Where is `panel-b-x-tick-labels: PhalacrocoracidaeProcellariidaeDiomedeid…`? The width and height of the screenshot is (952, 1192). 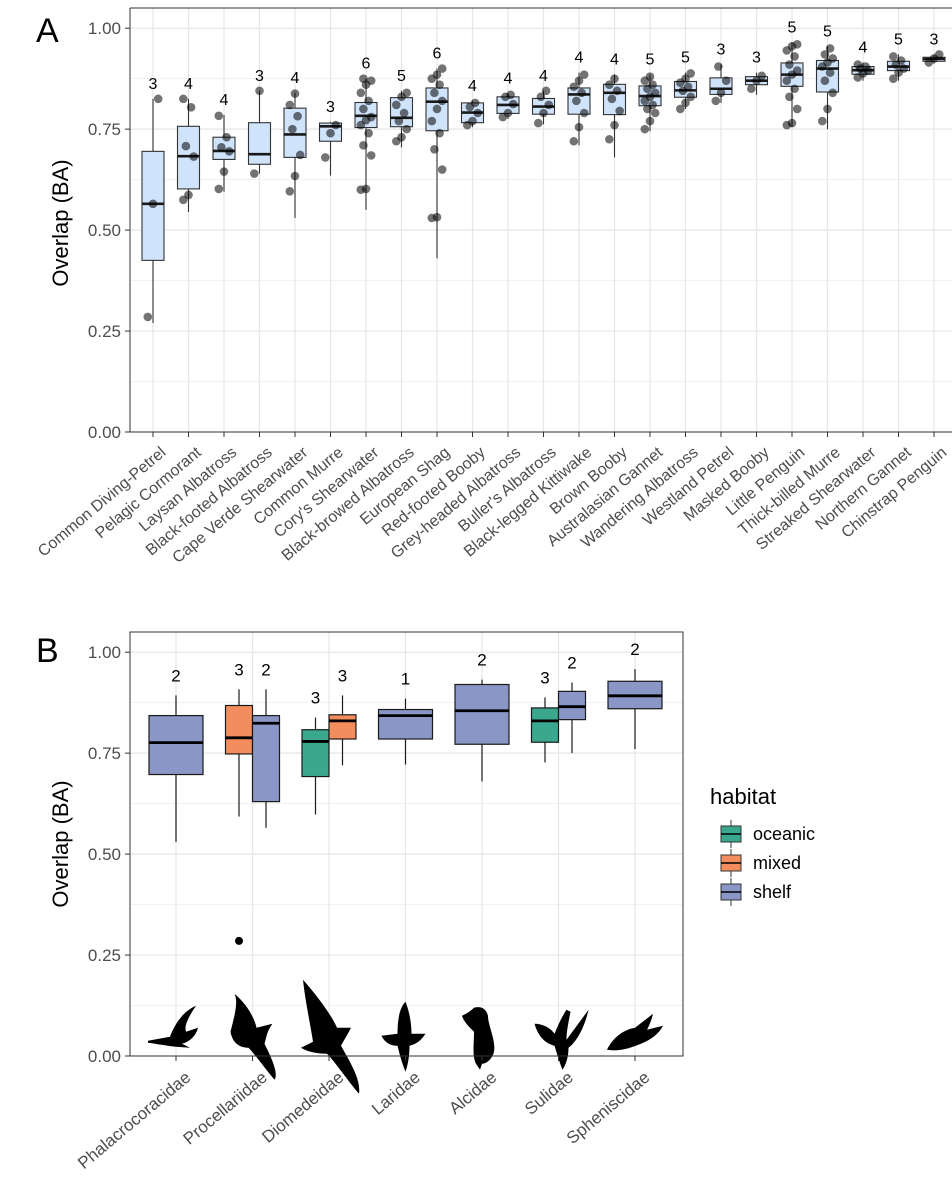 panel-b-x-tick-labels: PhalacrocoracidaeProcellariidaeDiomedeid… is located at coordinates (363, 1114).